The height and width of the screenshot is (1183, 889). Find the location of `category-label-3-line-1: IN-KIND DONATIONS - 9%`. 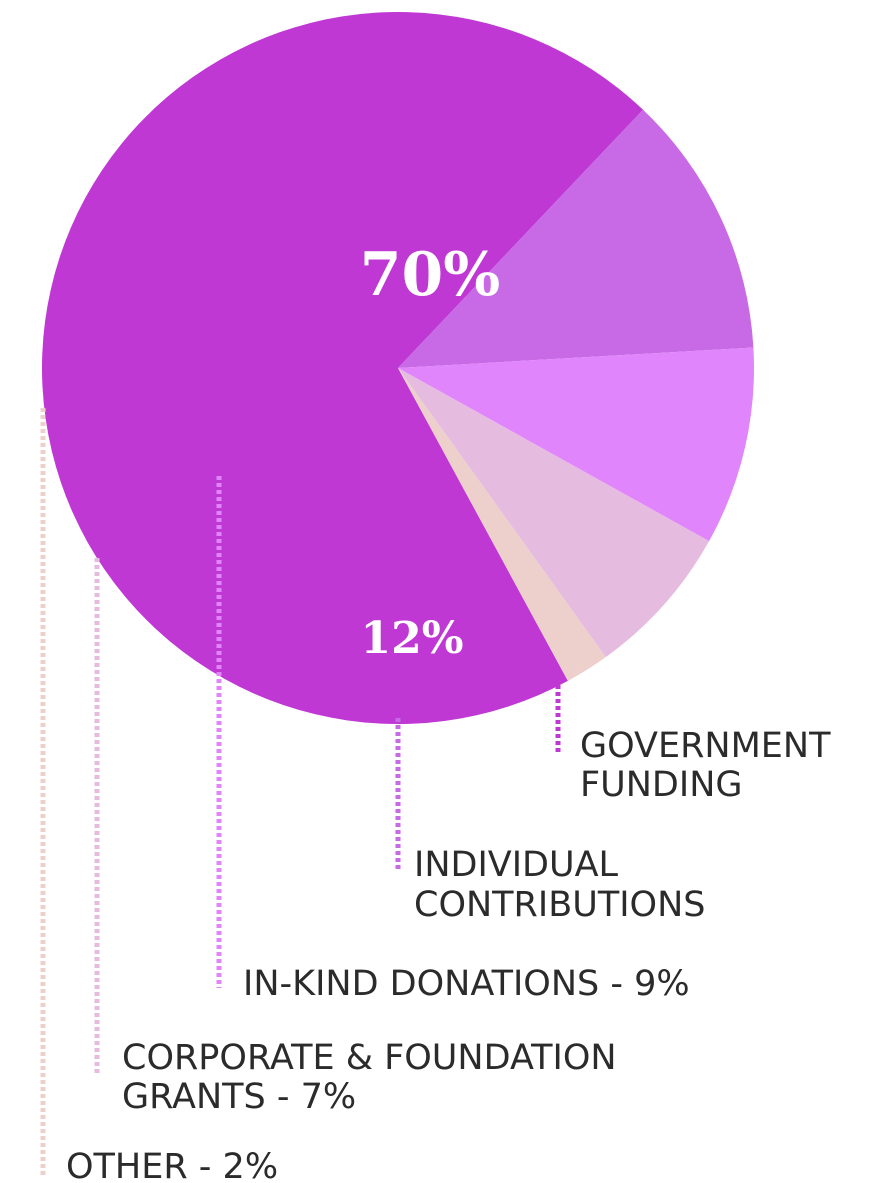

category-label-3-line-1: IN-KIND DONATIONS - 9% is located at coordinates (466, 984).